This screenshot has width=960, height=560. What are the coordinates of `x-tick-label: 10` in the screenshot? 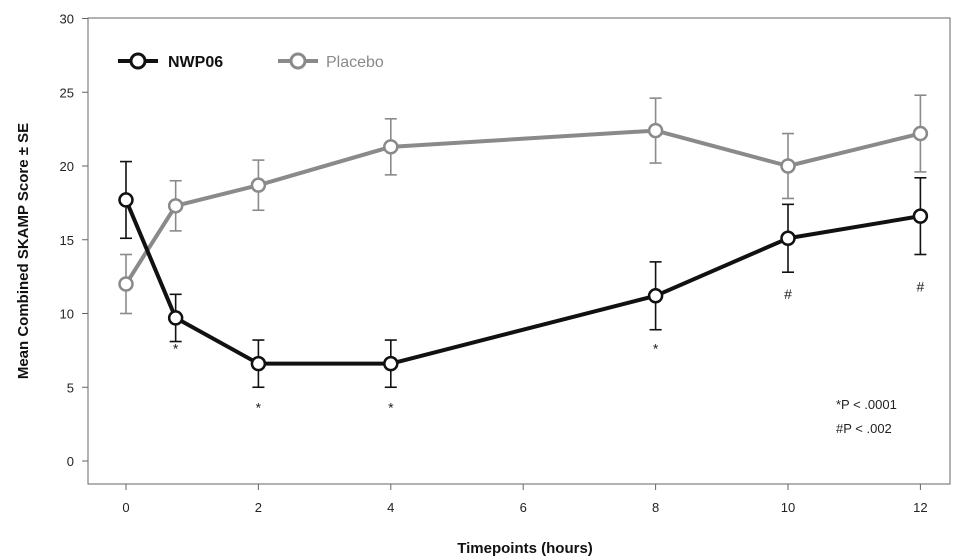 It's located at (788, 507).